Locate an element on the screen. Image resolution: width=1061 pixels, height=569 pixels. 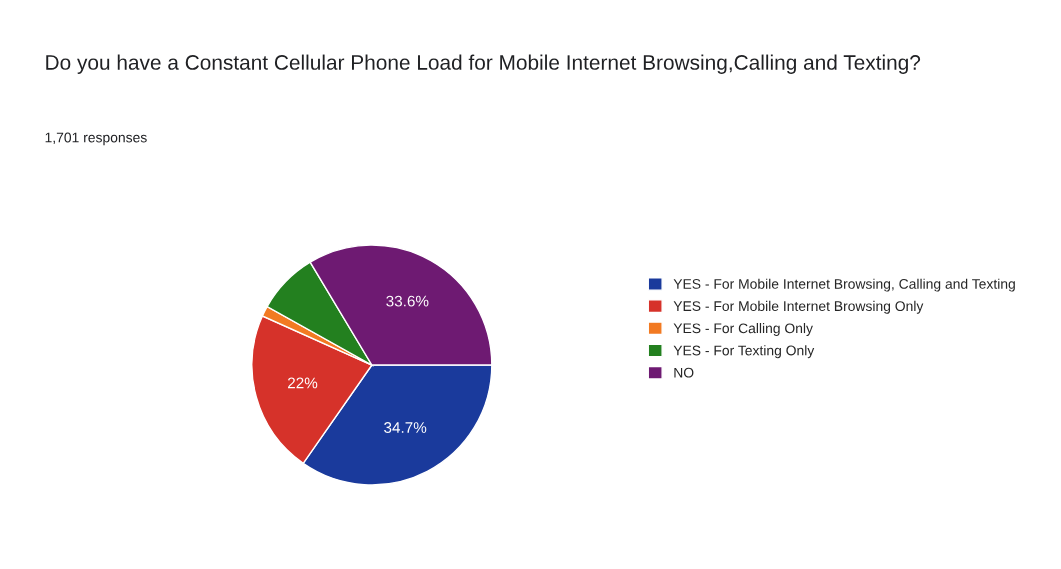
legend-label: YES - For Mobile Internet Browsing Only is located at coordinates (798, 307).